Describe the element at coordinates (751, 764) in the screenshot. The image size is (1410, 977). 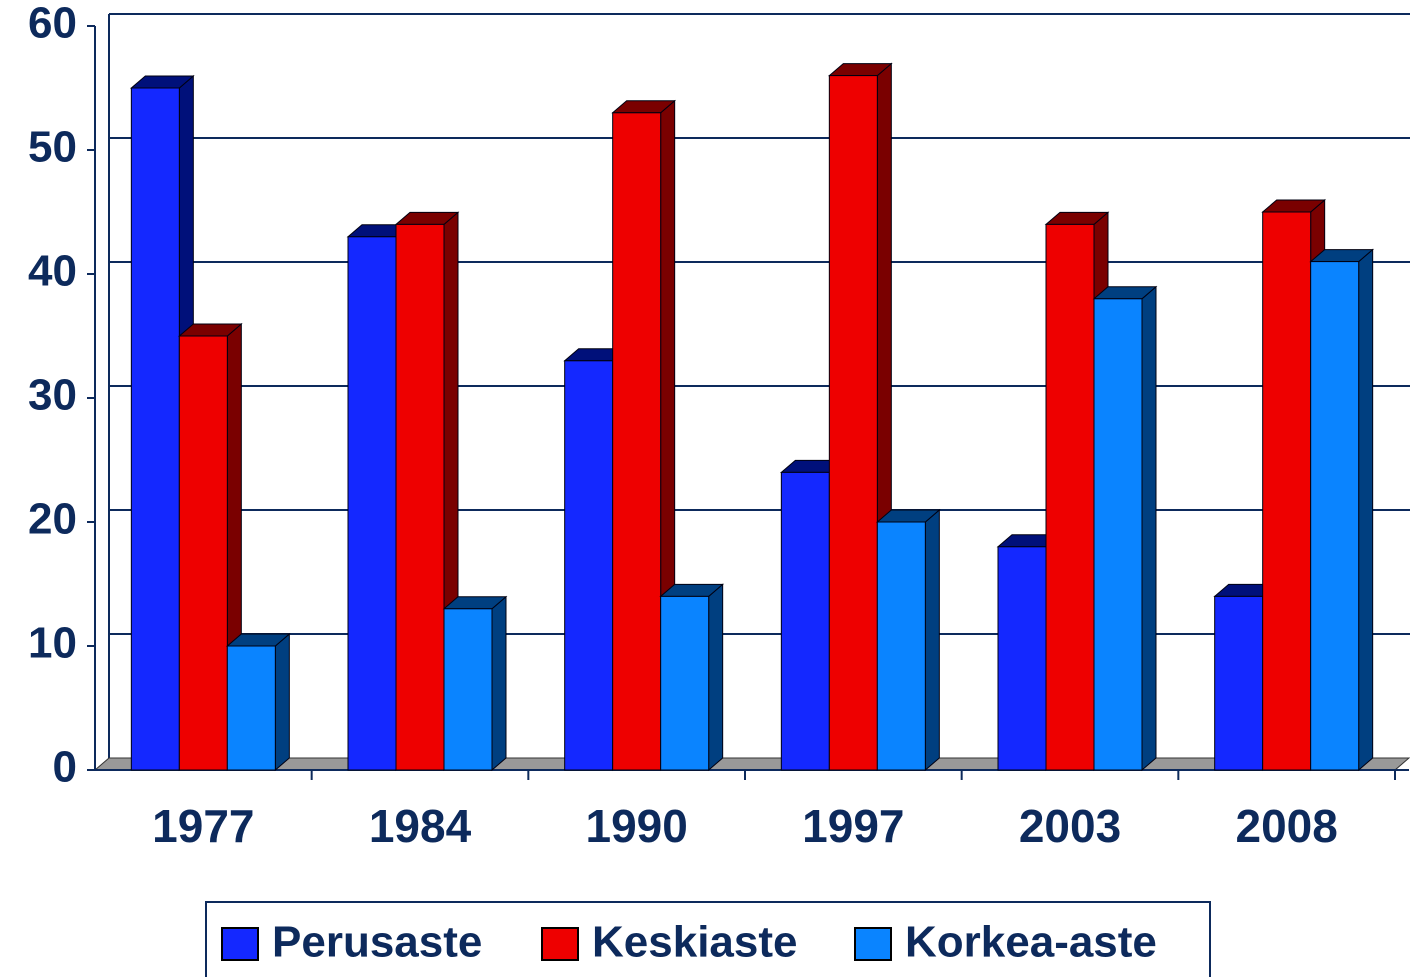
I see `floor` at that location.